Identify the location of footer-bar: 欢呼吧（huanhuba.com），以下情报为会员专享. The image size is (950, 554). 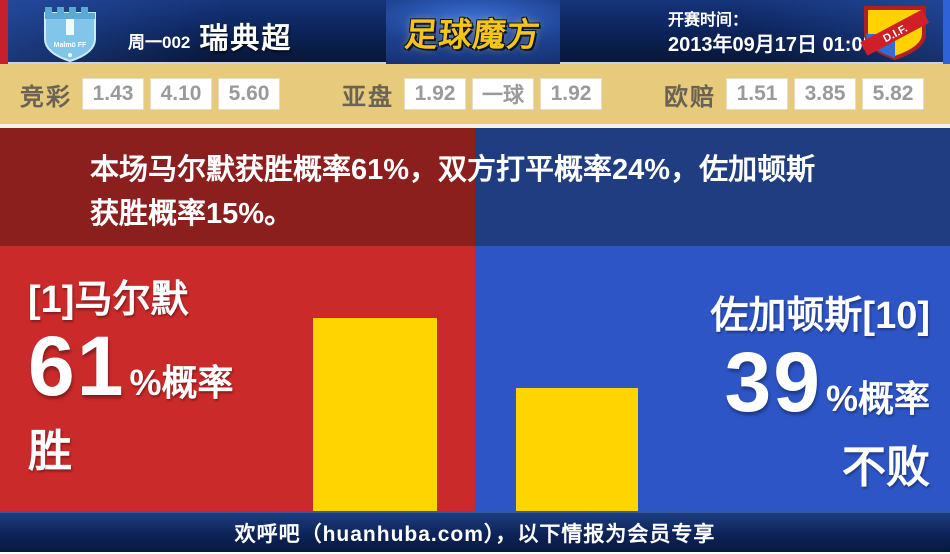
(475, 531).